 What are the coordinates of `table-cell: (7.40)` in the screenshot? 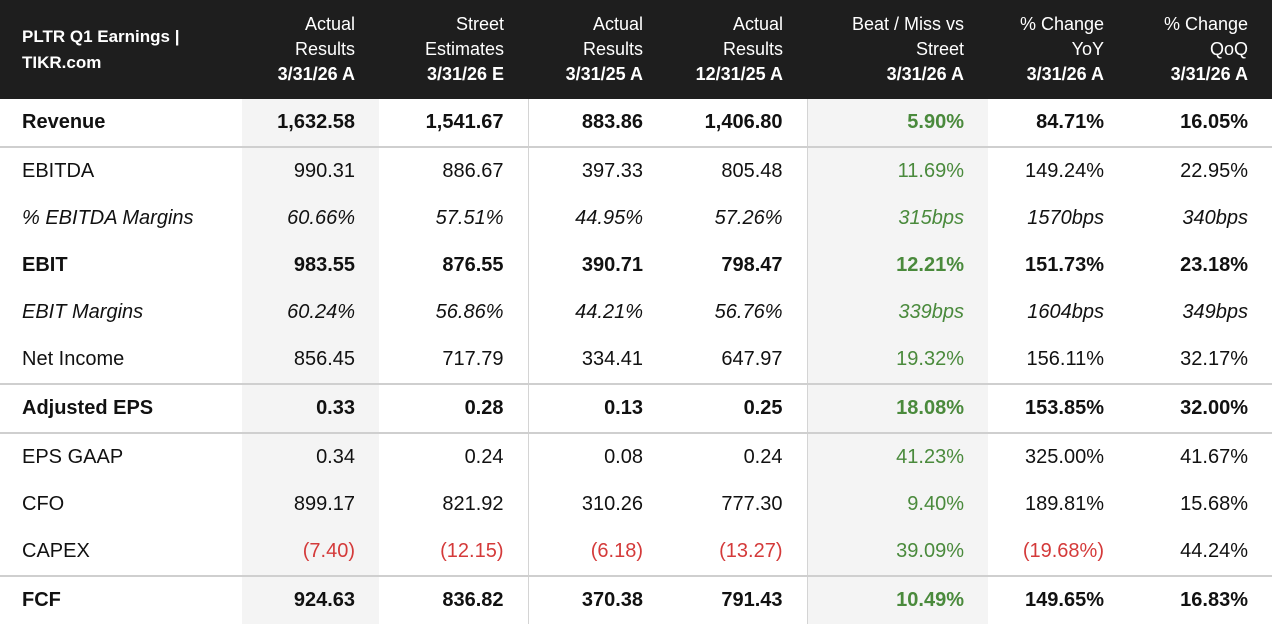 It's located at (310, 552).